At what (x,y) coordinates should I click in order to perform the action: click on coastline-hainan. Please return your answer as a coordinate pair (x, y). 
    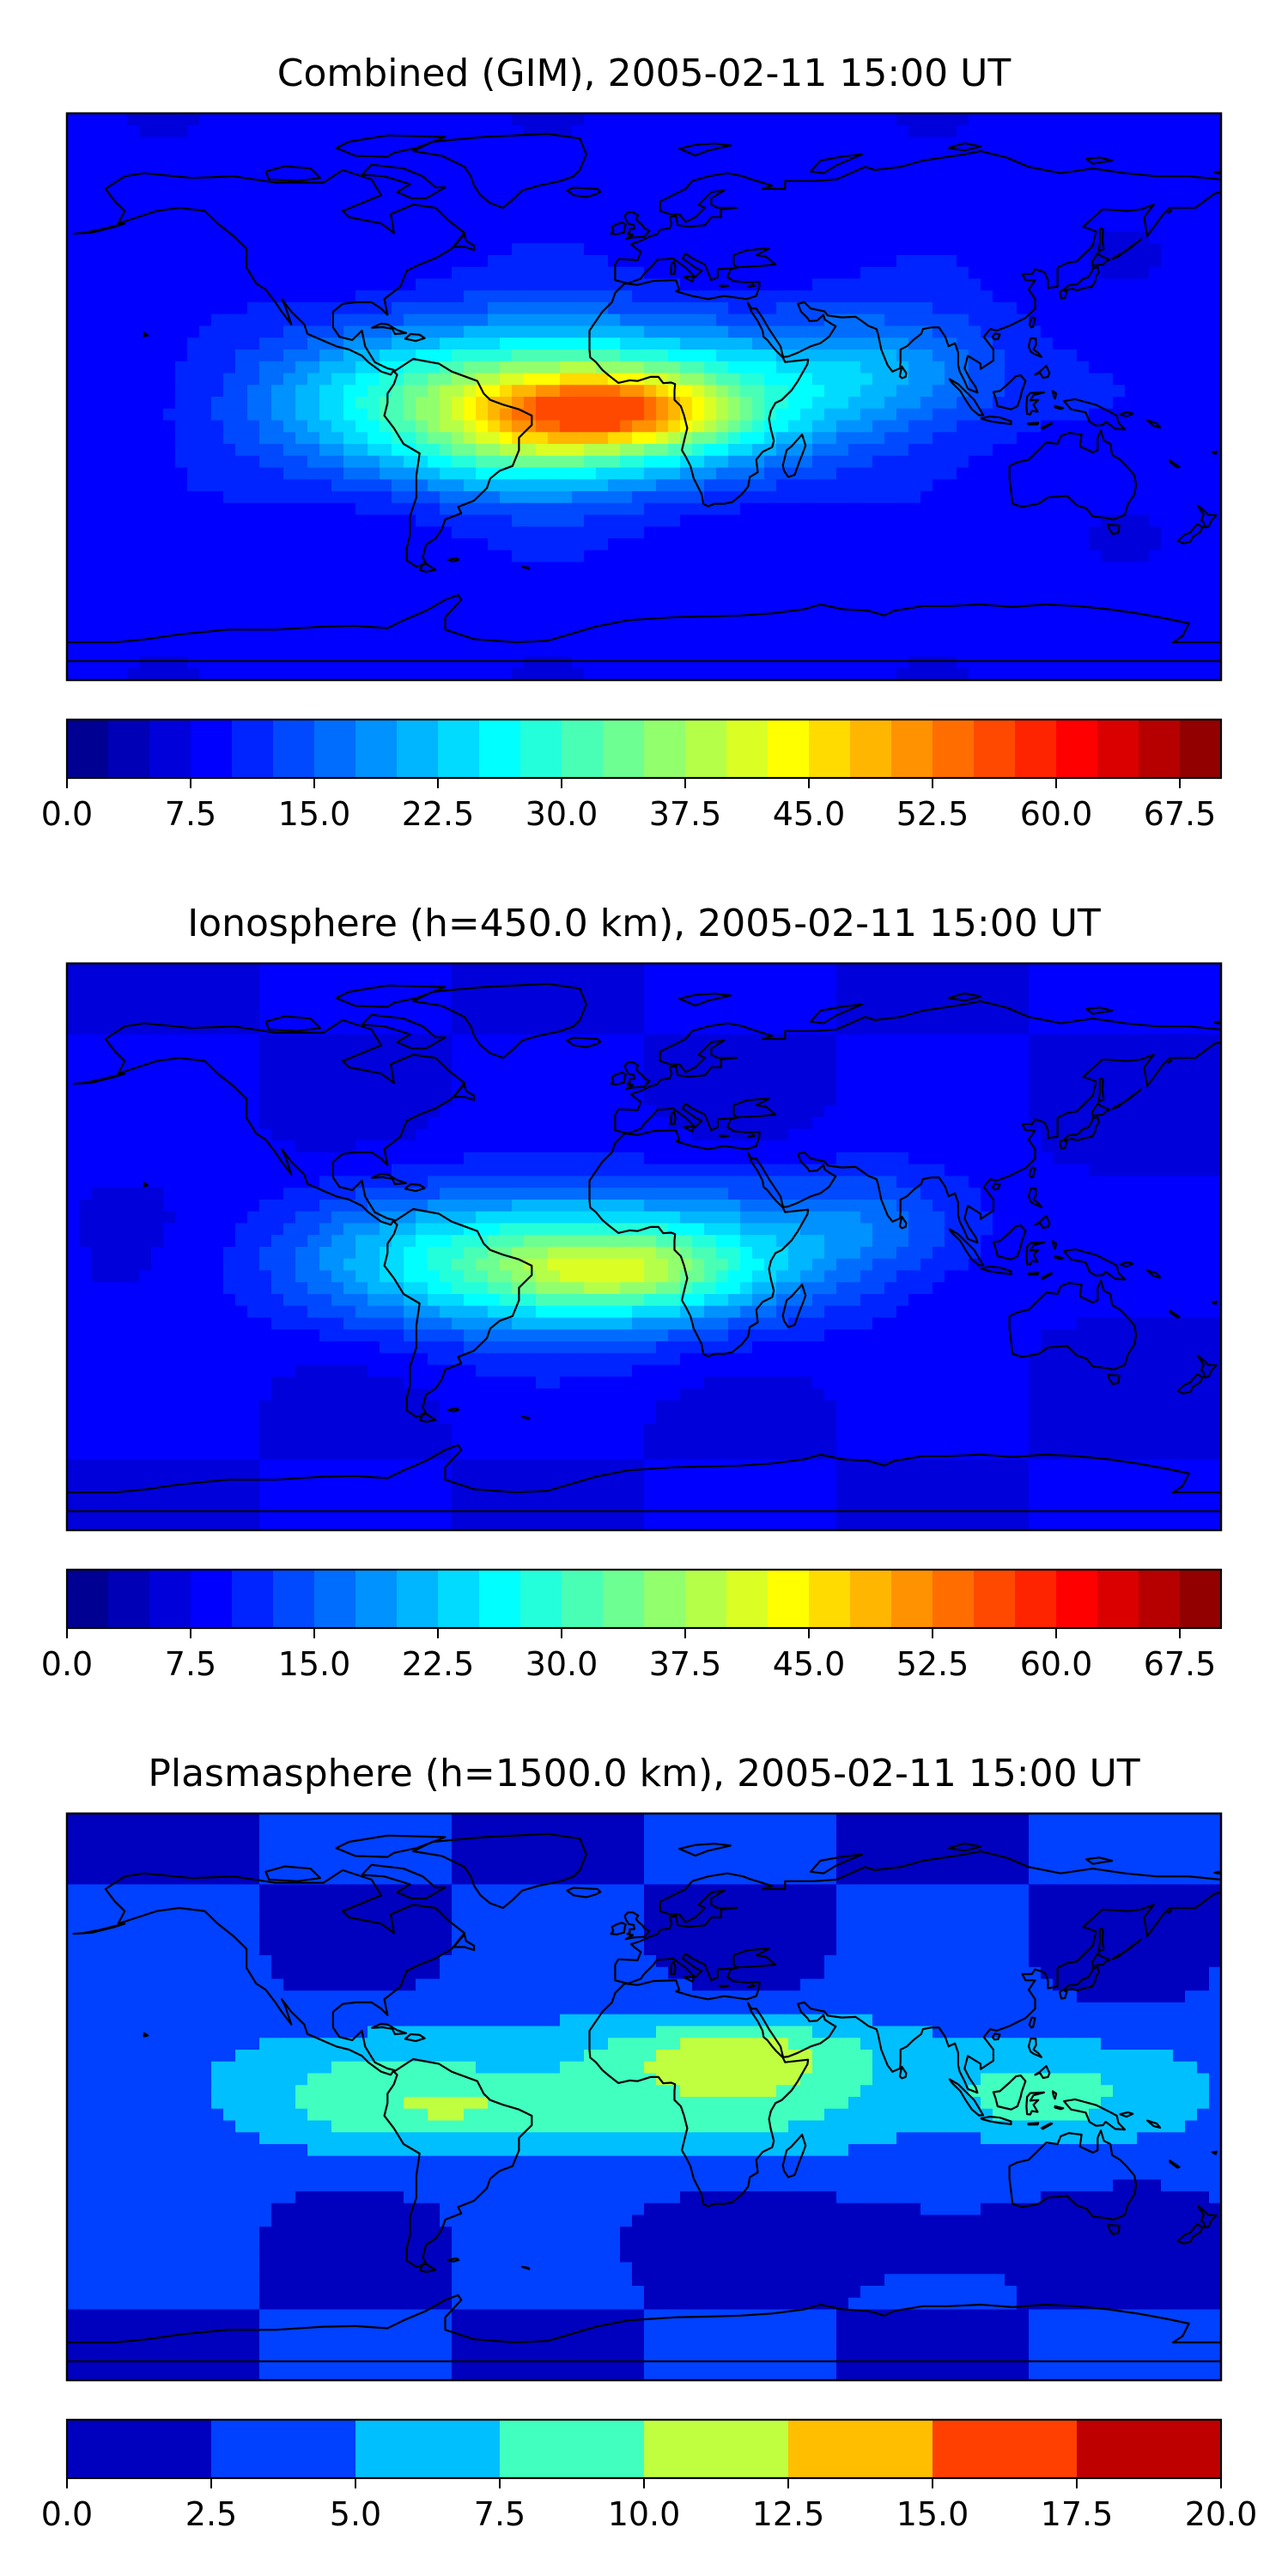
    Looking at the image, I should click on (996, 336).